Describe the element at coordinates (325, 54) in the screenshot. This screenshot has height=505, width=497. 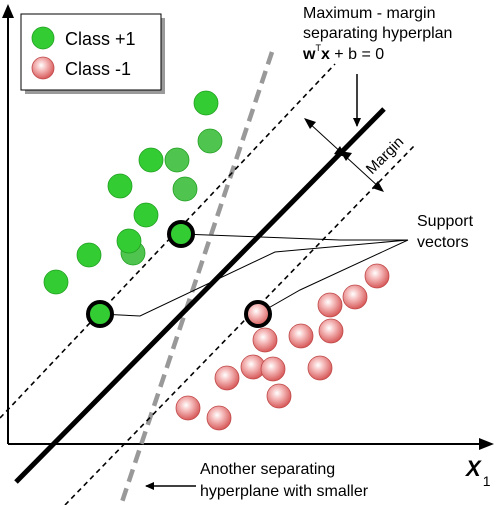
I see `equation-x: x` at that location.